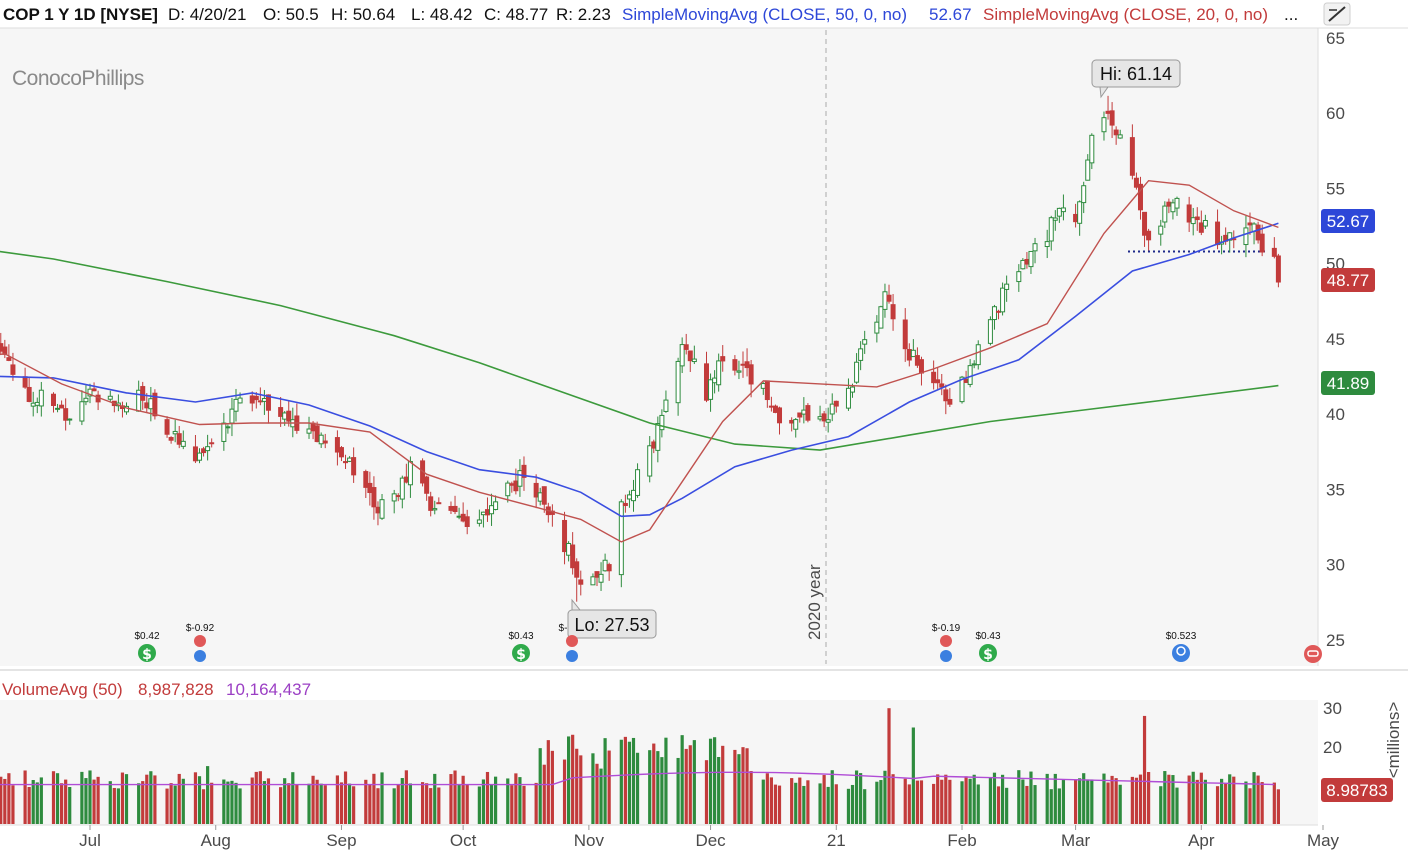 The image size is (1408, 850). What do you see at coordinates (1337, 14) in the screenshot?
I see `drawing-tools-icon` at bounding box center [1337, 14].